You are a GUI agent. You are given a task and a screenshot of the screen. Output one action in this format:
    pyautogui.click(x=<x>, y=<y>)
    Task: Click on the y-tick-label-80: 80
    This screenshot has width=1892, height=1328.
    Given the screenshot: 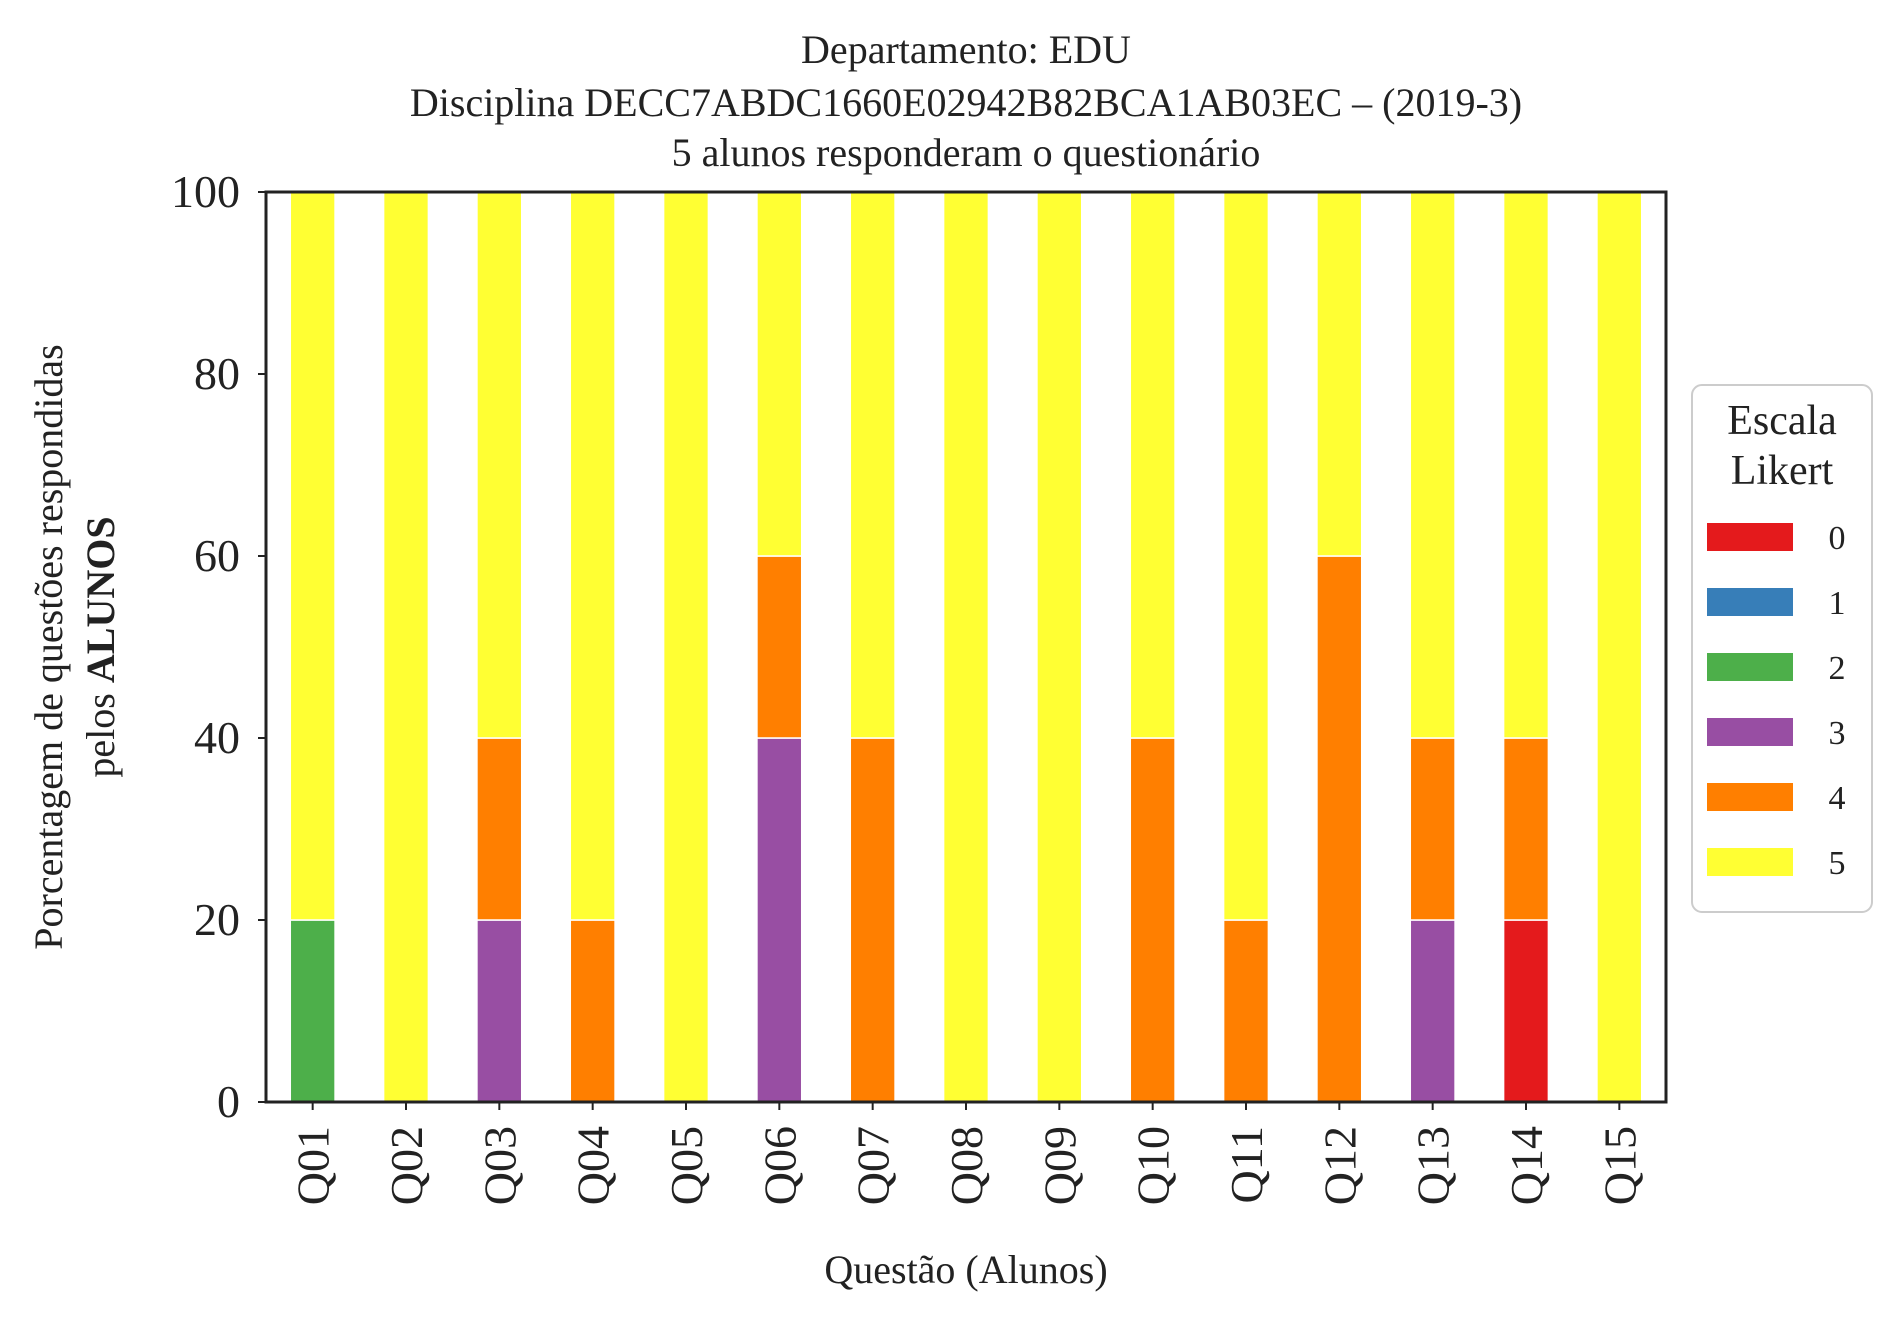 What is the action you would take?
    pyautogui.click(x=217, y=373)
    